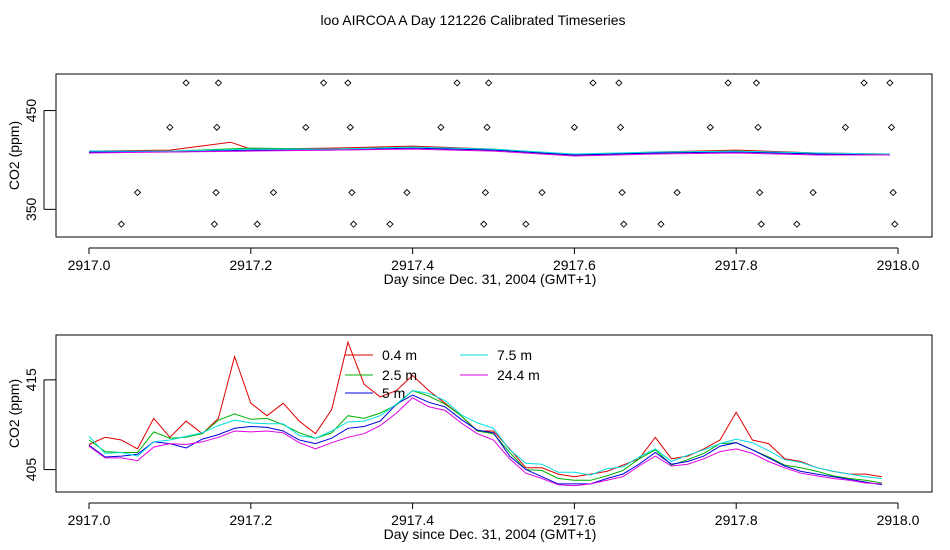  Describe the element at coordinates (399, 375) in the screenshot. I see `legend-label: 2.5 m` at that location.